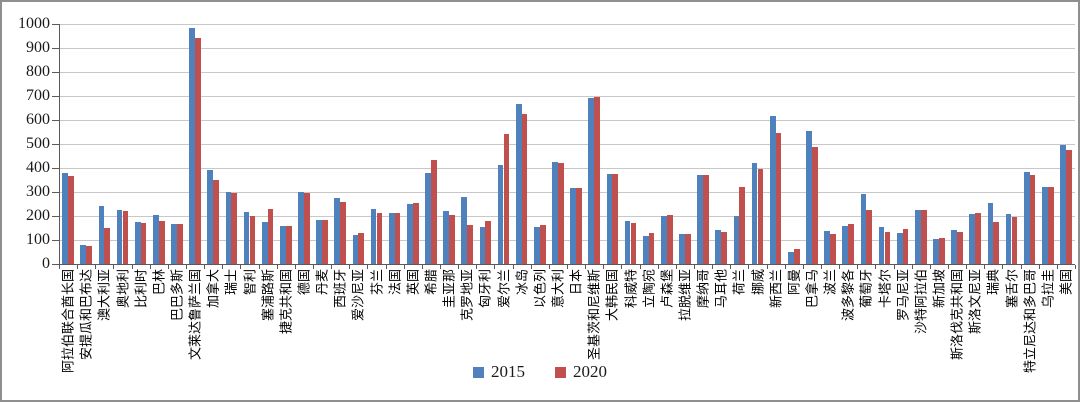 The image size is (1080, 402). Describe the element at coordinates (38, 167) in the screenshot. I see `y-tick-label: 400` at that location.